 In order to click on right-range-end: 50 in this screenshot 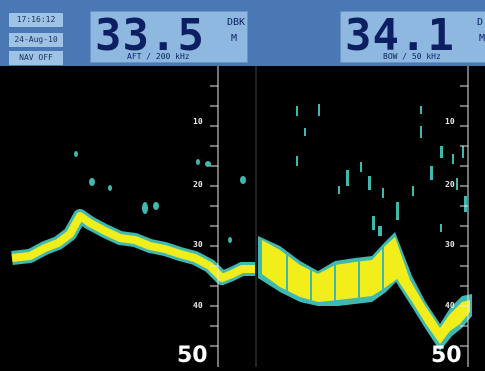, I will do `click(446, 355)`.